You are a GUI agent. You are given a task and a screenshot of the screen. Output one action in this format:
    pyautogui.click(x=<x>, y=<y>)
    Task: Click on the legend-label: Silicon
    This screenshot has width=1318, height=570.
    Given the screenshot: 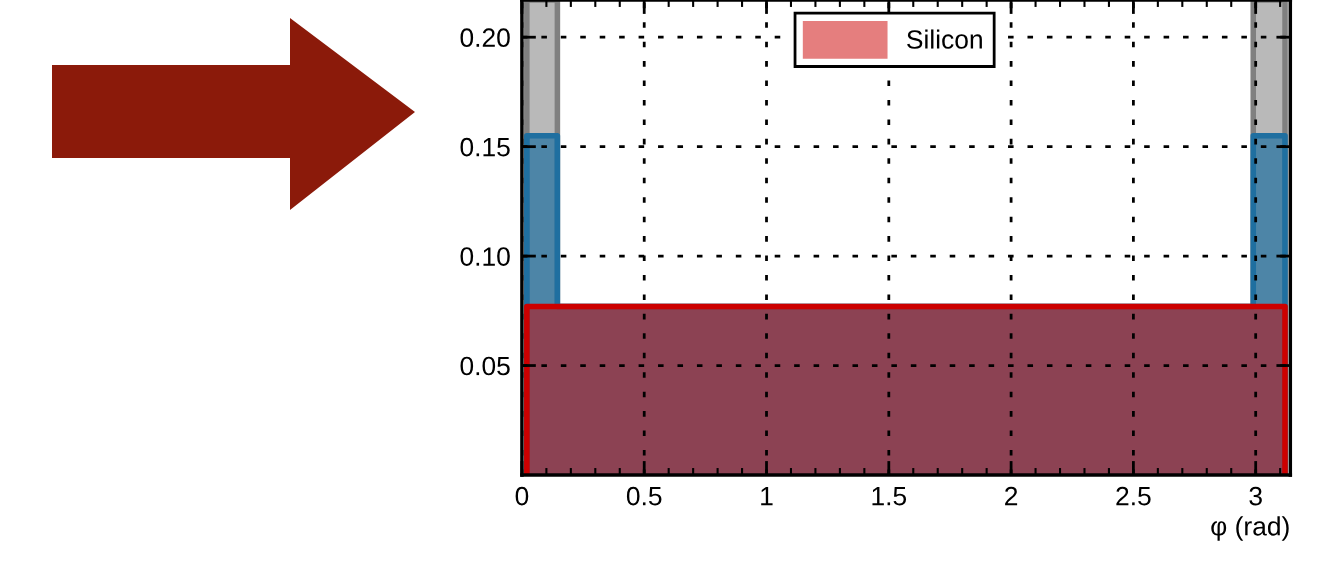 What is the action you would take?
    pyautogui.click(x=944, y=39)
    